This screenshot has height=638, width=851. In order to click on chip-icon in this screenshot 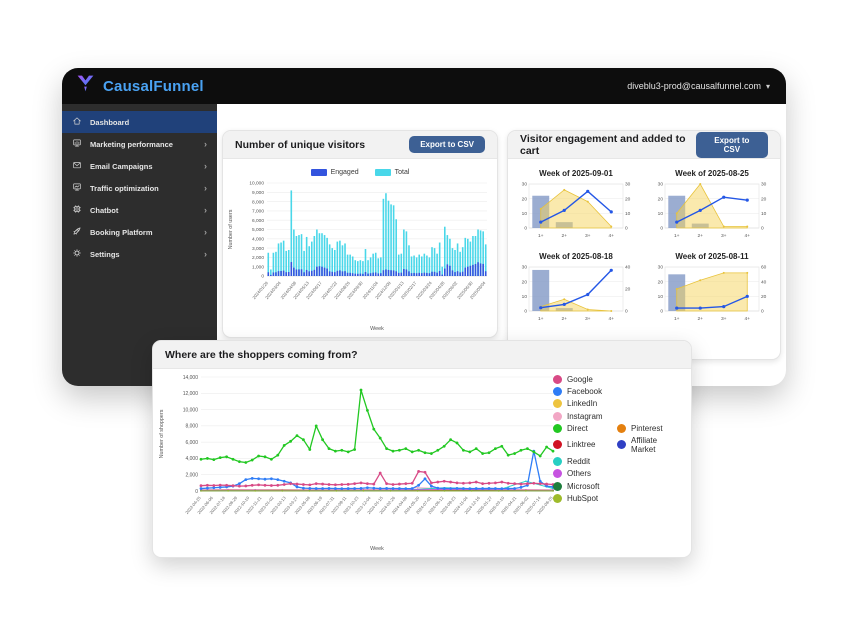, I will do `click(77, 210)`.